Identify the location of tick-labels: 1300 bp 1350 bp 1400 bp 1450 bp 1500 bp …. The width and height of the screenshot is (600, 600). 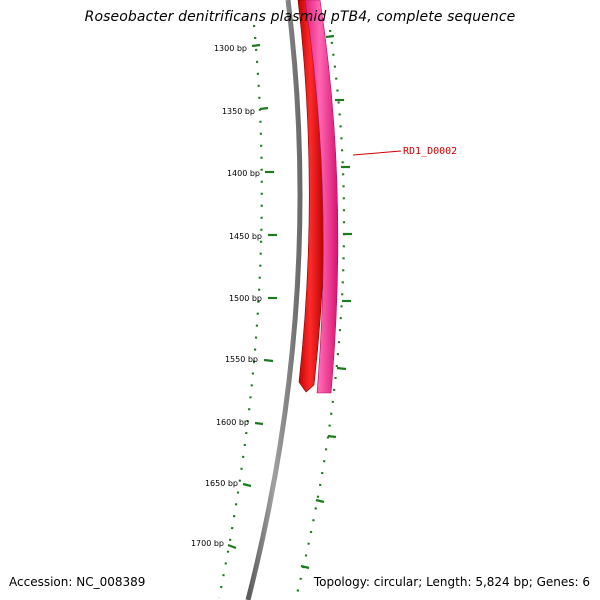
(226, 296).